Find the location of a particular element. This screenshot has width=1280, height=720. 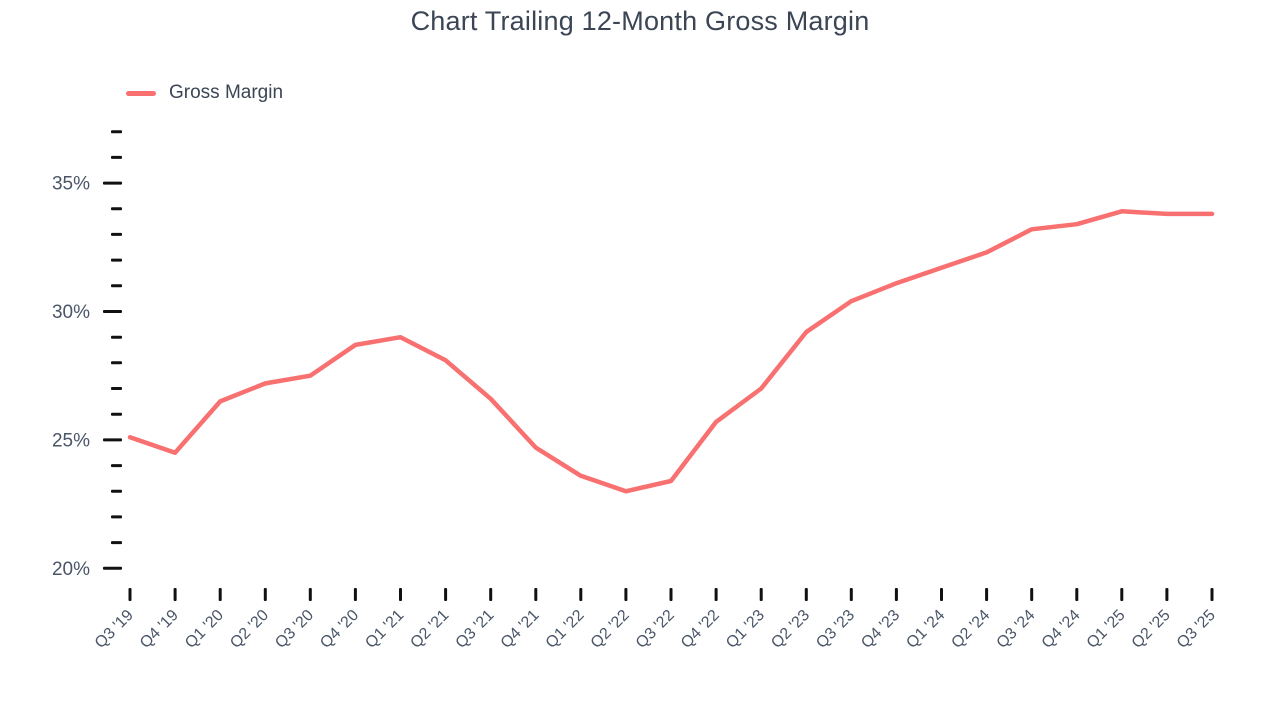

x-tick-label: Q2 '24 is located at coordinates (970, 629).